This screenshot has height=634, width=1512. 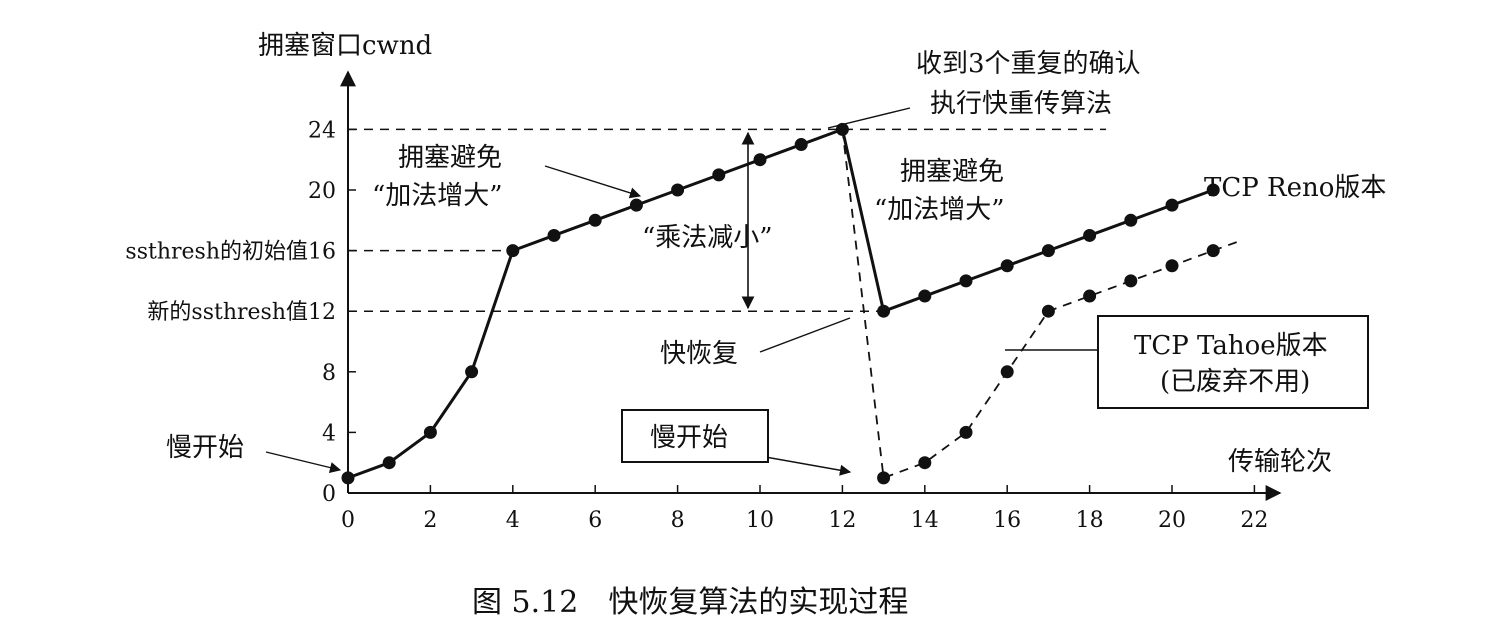 What do you see at coordinates (760, 520) in the screenshot?
I see `x-tick-label: 10` at bounding box center [760, 520].